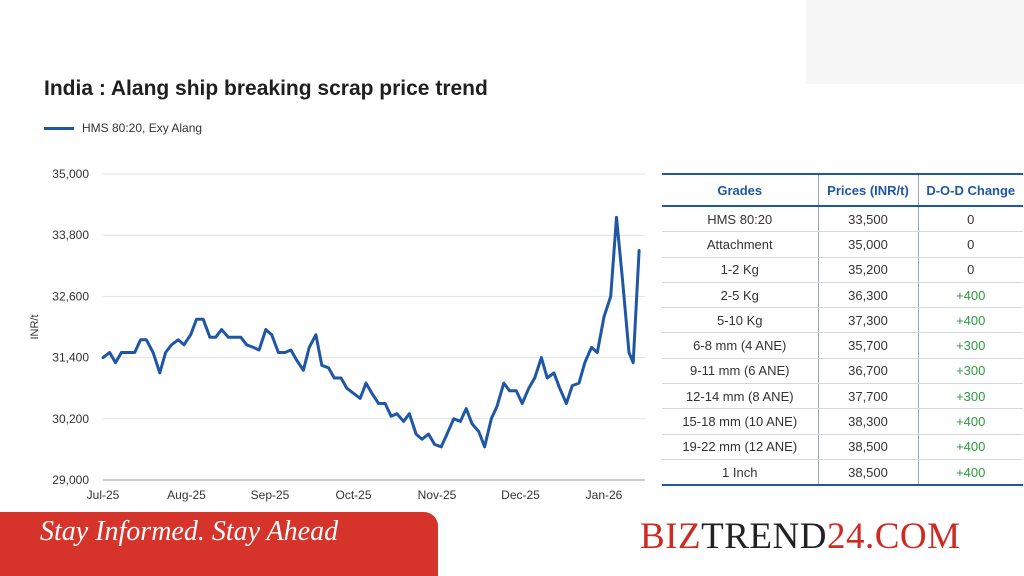  Describe the element at coordinates (740, 421) in the screenshot. I see `cell-grade: 15-18 mm (10 ANE)` at that location.